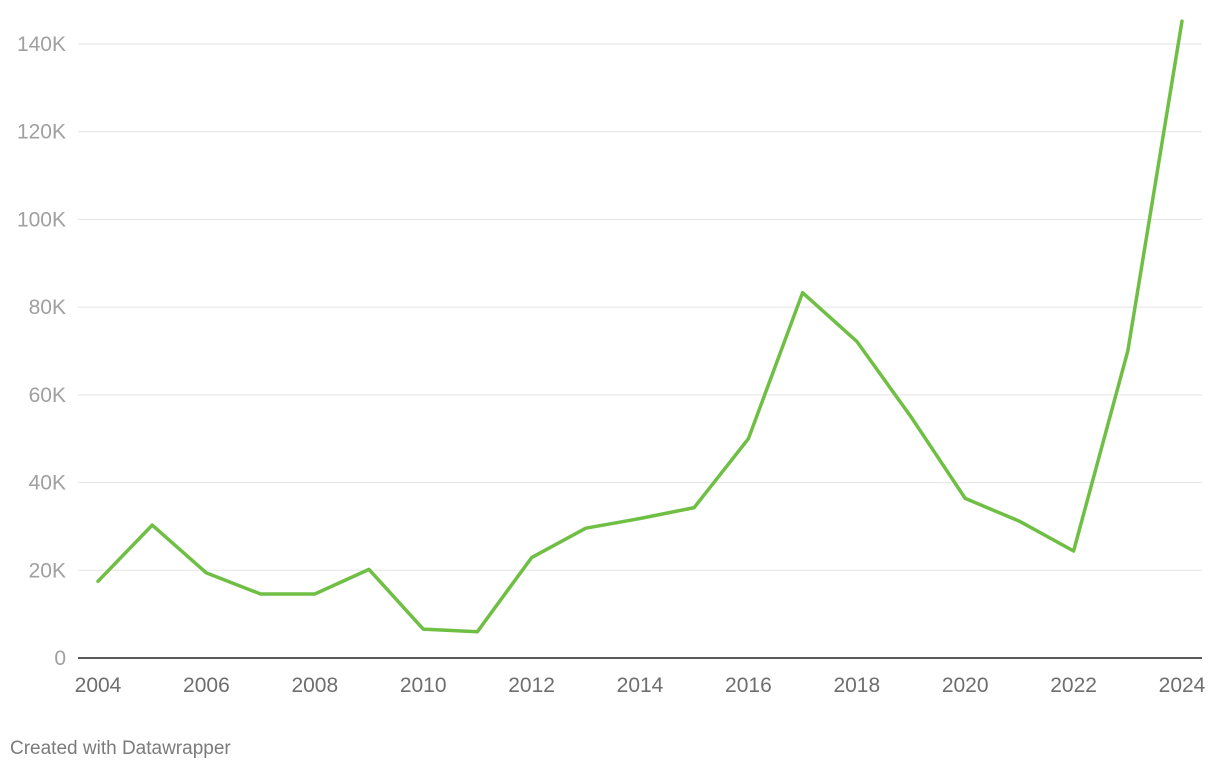 The width and height of the screenshot is (1220, 774). Describe the element at coordinates (1019, 521) in the screenshot. I see `data-point-2021` at that location.